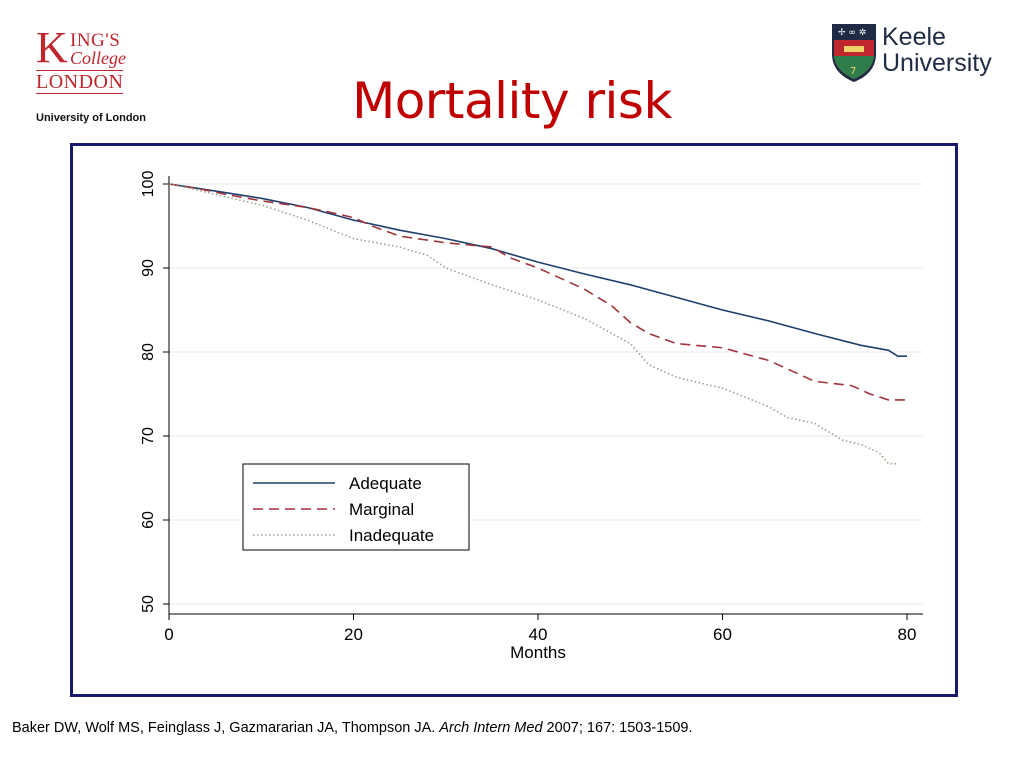 Image resolution: width=1024 pixels, height=768 pixels. I want to click on legend-box, so click(356, 507).